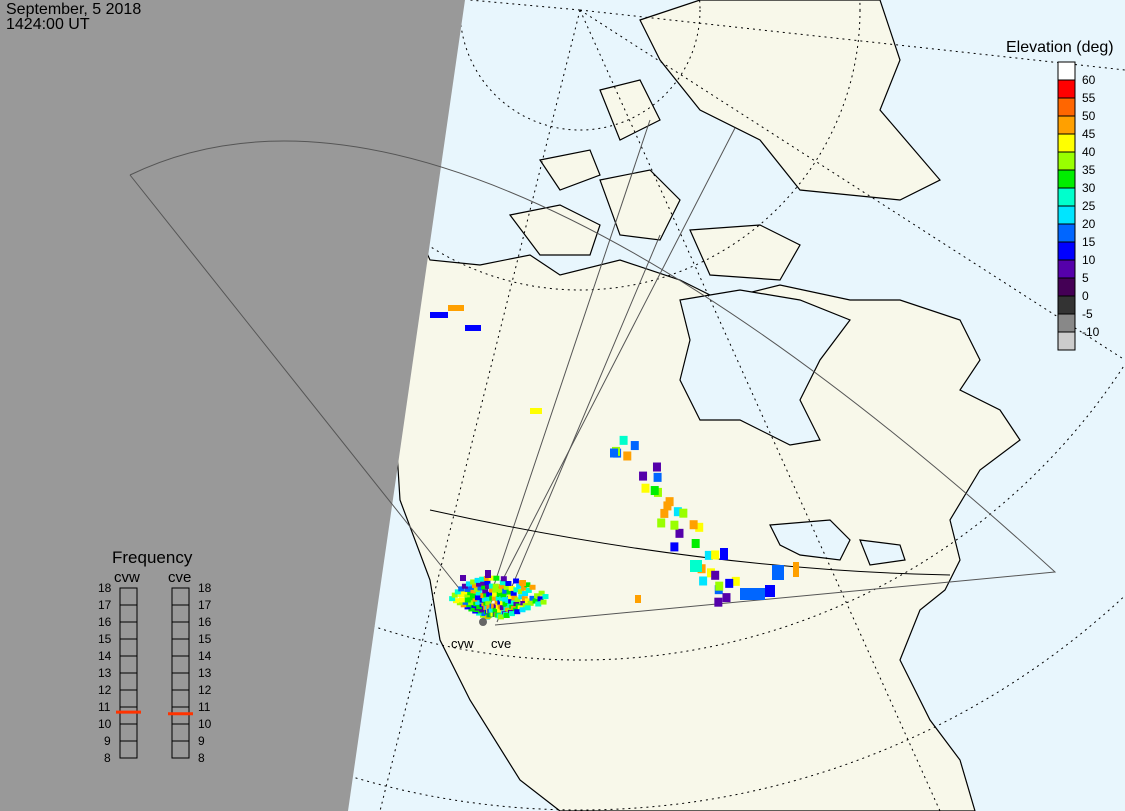 This screenshot has width=1125, height=811. I want to click on frequency-tick-left: 15, so click(105, 639).